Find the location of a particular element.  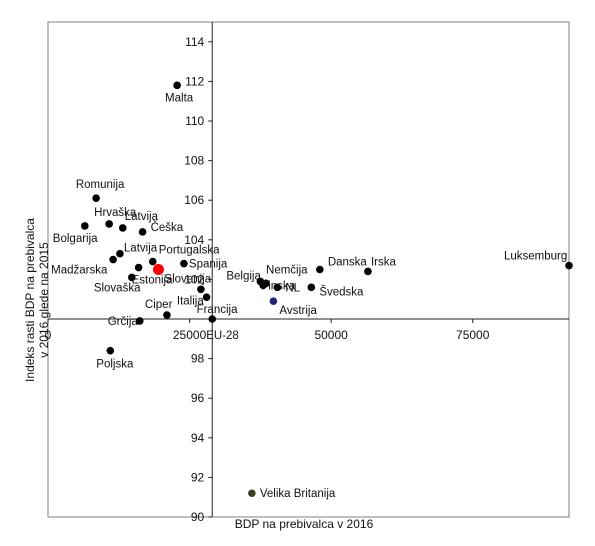

point-label: Slovaška is located at coordinates (117, 288).